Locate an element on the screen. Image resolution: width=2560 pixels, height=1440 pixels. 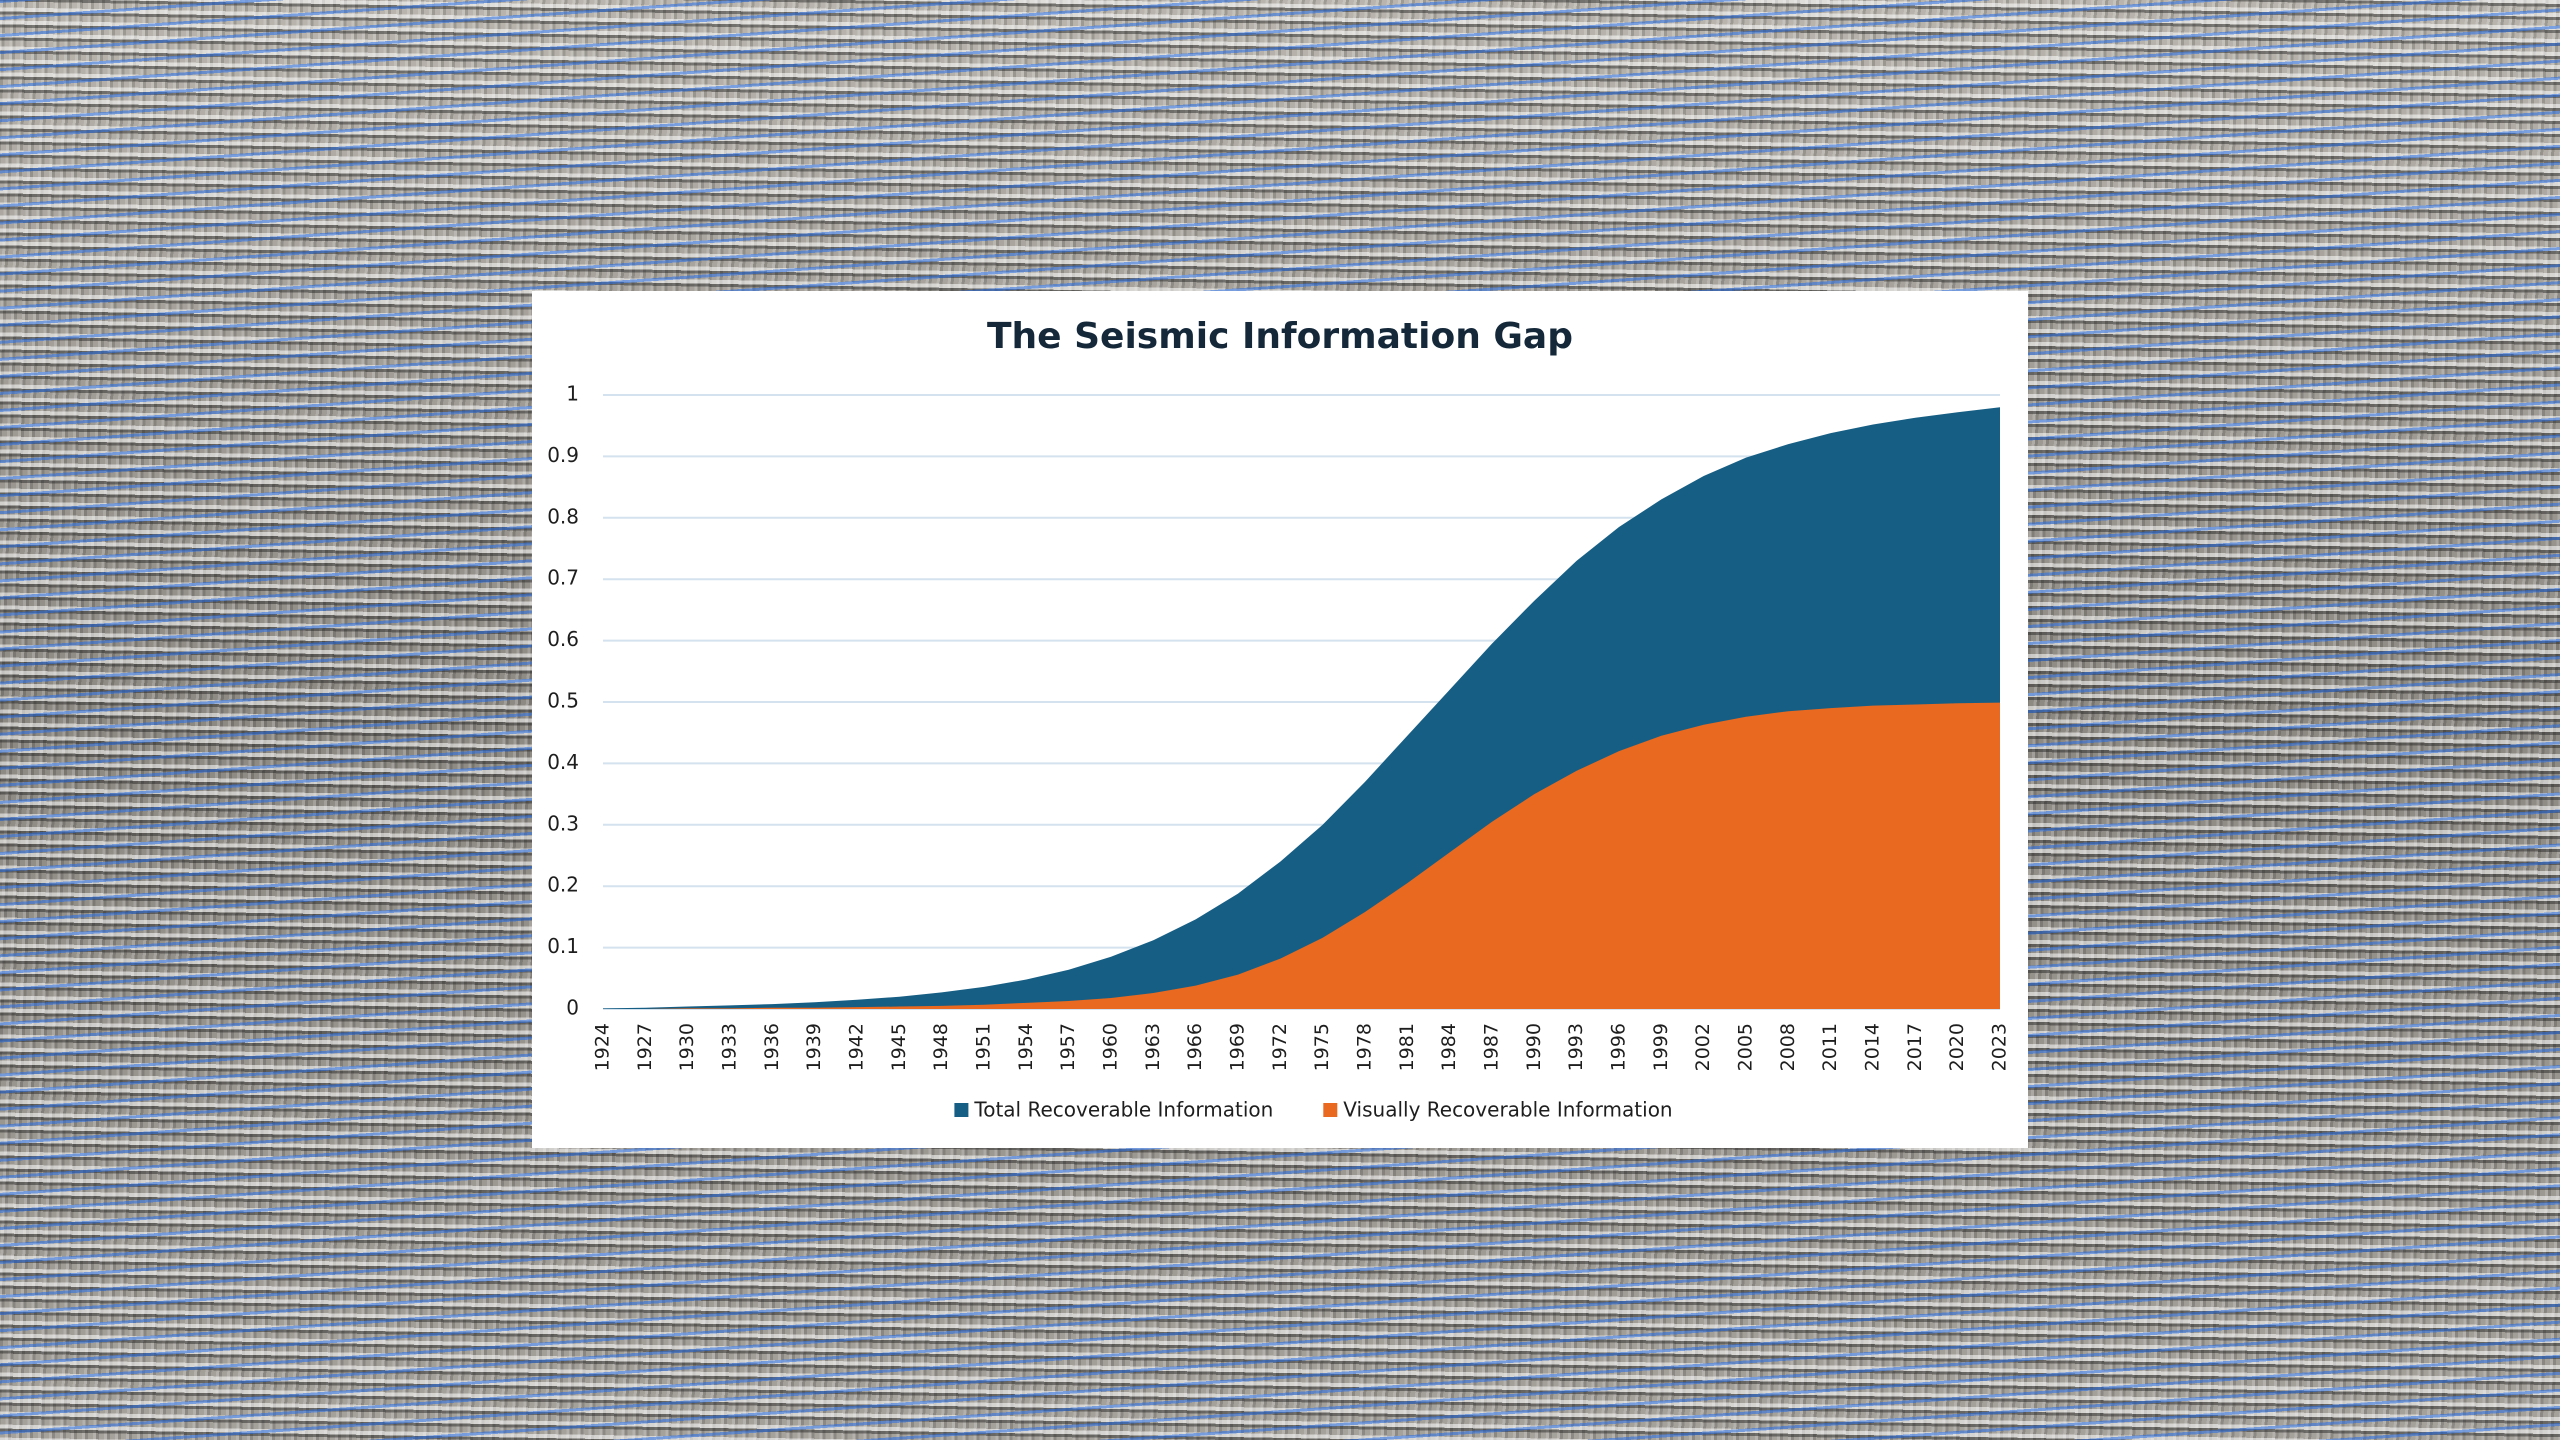
y-tick-label: 0 is located at coordinates (572, 1008).